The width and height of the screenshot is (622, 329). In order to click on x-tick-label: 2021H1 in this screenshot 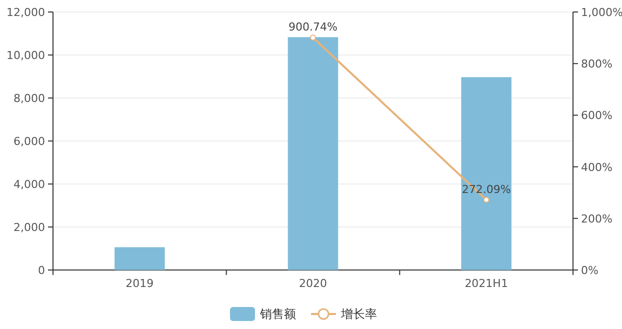, I will do `click(486, 283)`.